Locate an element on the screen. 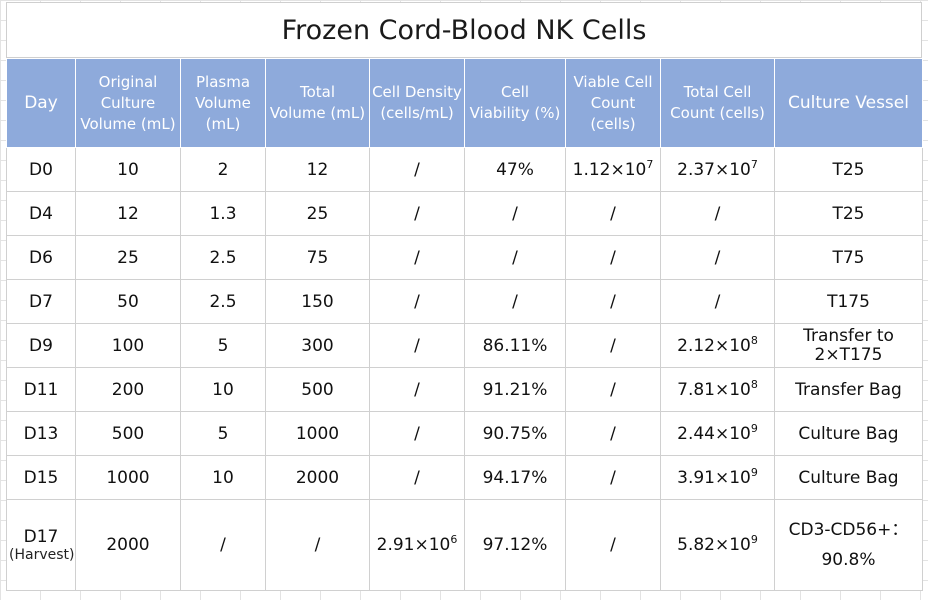 The width and height of the screenshot is (928, 600). cell-culture-vessel: Transfer to 2×T175 is located at coordinates (848, 345).